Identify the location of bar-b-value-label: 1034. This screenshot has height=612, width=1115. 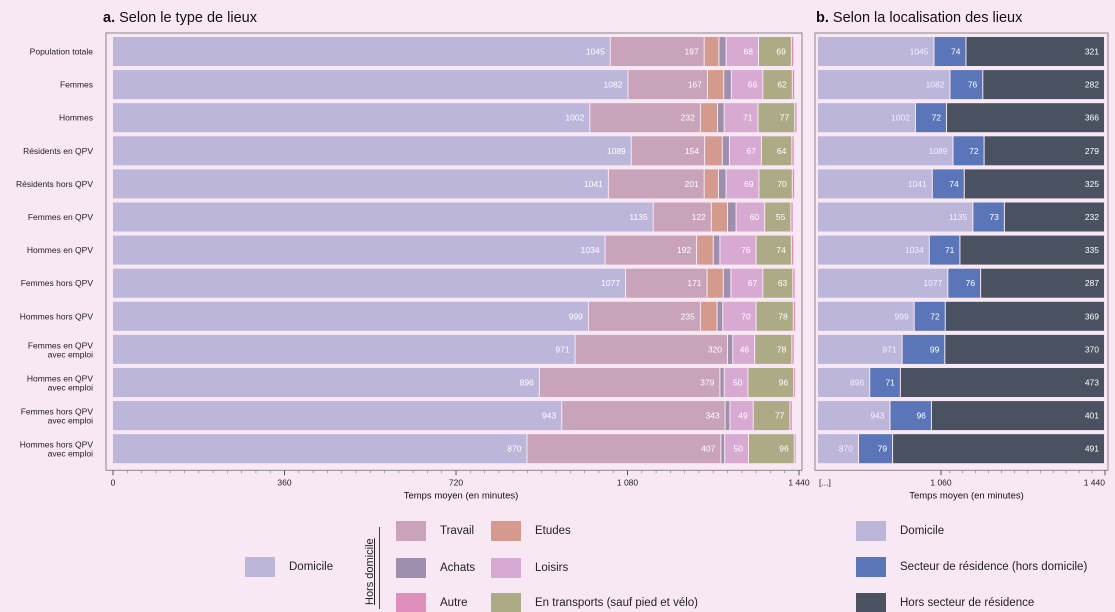
(914, 250).